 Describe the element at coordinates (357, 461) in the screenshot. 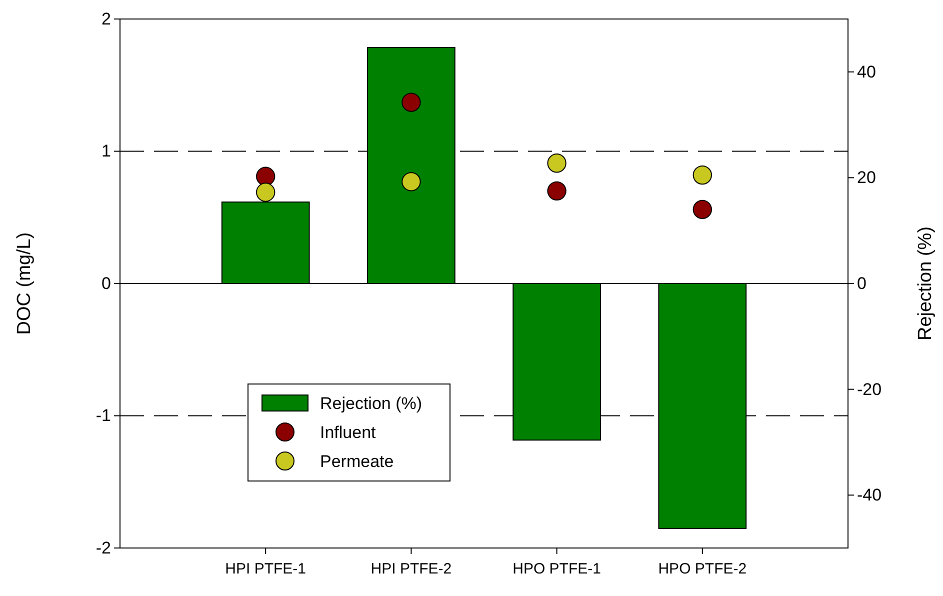

I see `legend-label: Permeate` at that location.